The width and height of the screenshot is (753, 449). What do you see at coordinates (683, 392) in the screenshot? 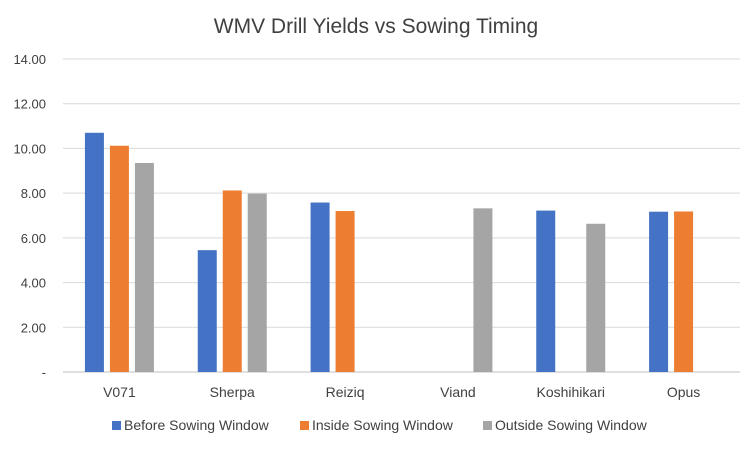
I see `x-tick-label: Opus` at bounding box center [683, 392].